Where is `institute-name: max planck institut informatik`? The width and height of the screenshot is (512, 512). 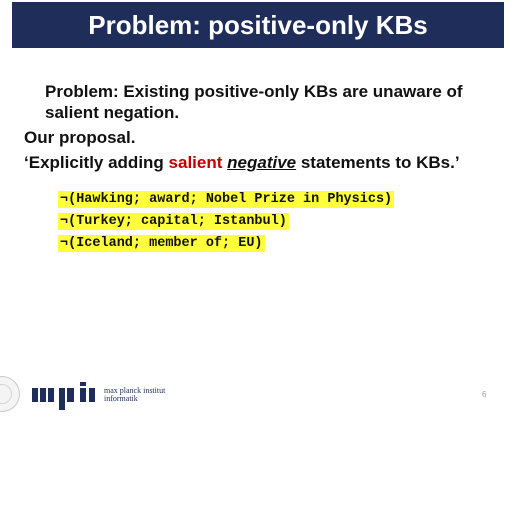
institute-name: max planck institut informatik is located at coordinates (134, 395).